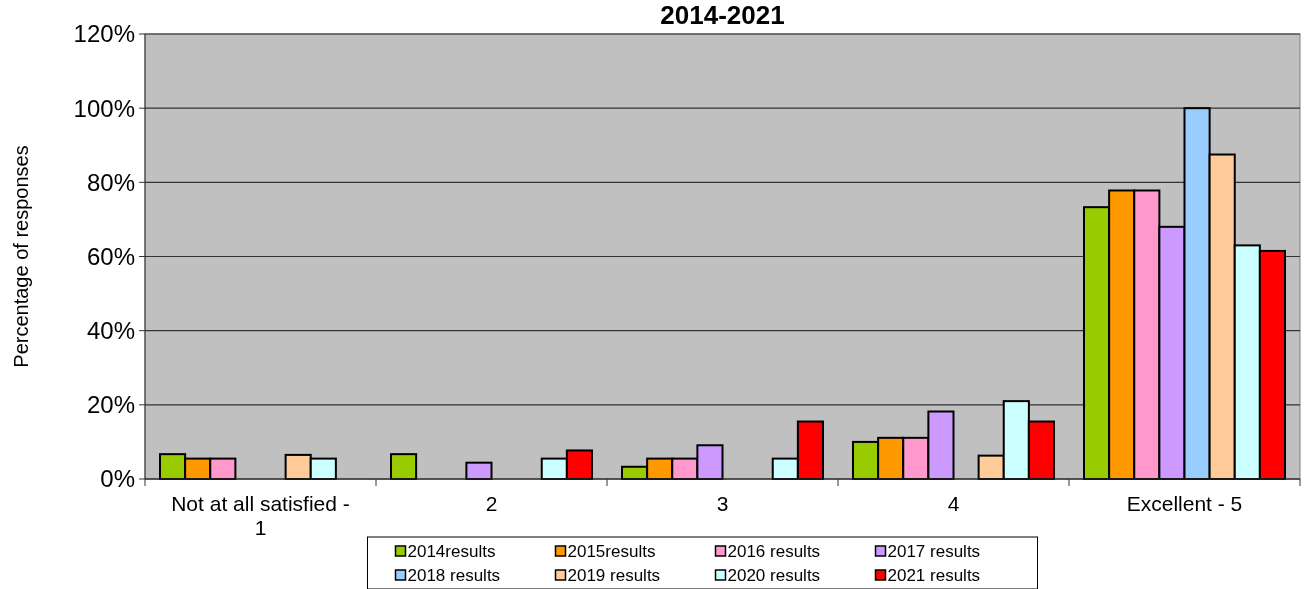  Describe the element at coordinates (454, 575) in the screenshot. I see `legend-label: 2018 results` at that location.